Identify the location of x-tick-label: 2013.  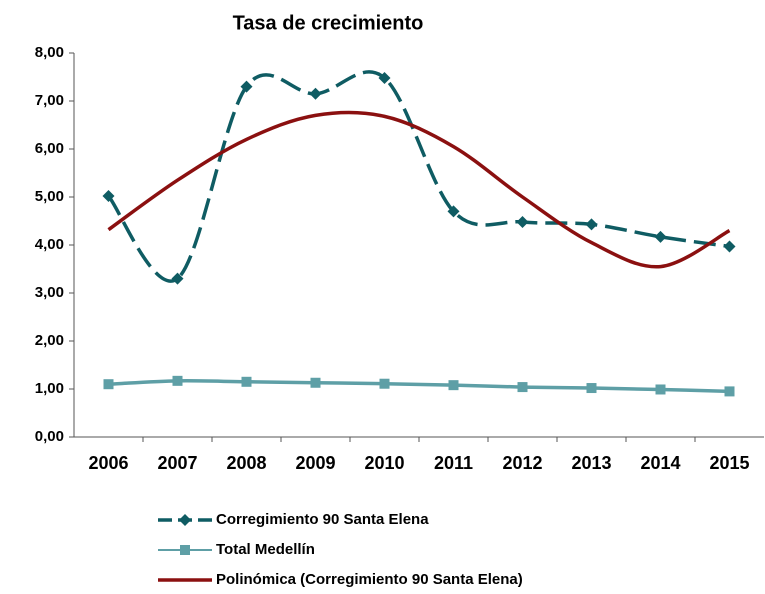
(591, 463).